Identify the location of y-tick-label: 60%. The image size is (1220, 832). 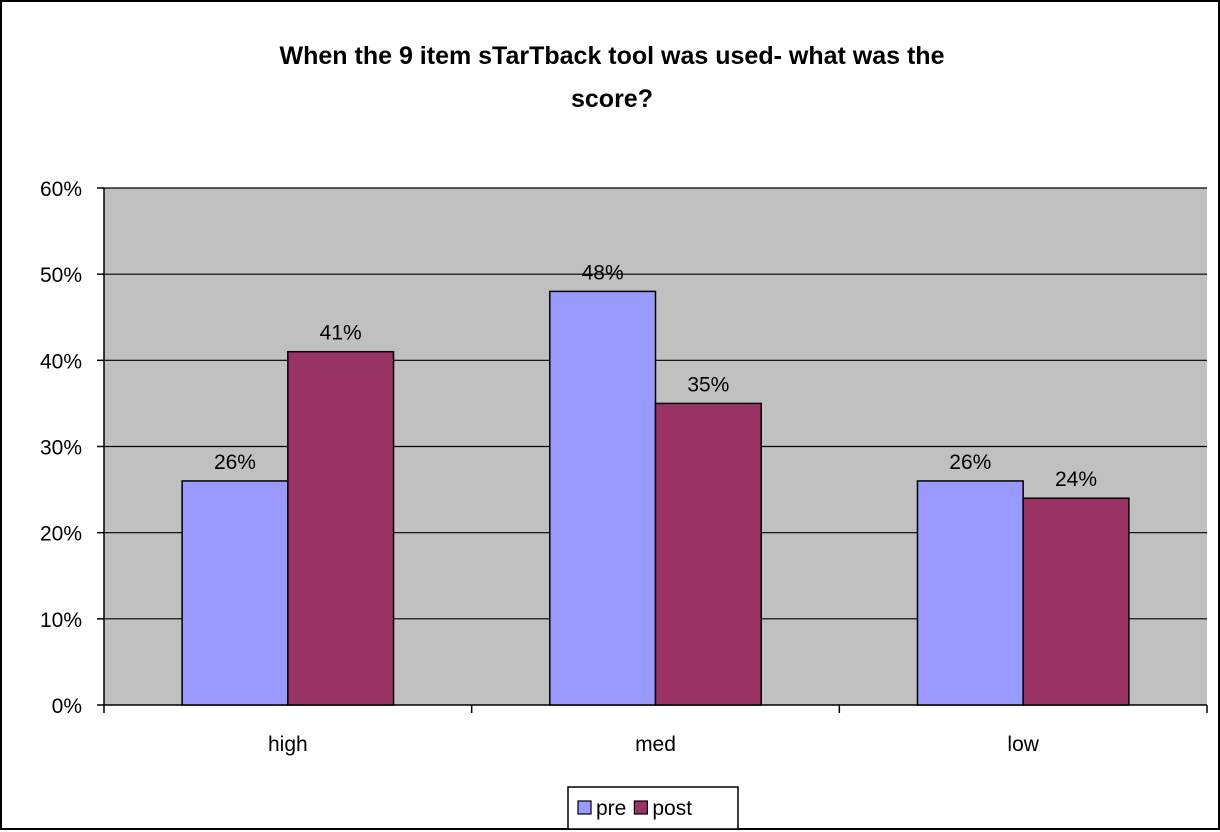
(61, 189).